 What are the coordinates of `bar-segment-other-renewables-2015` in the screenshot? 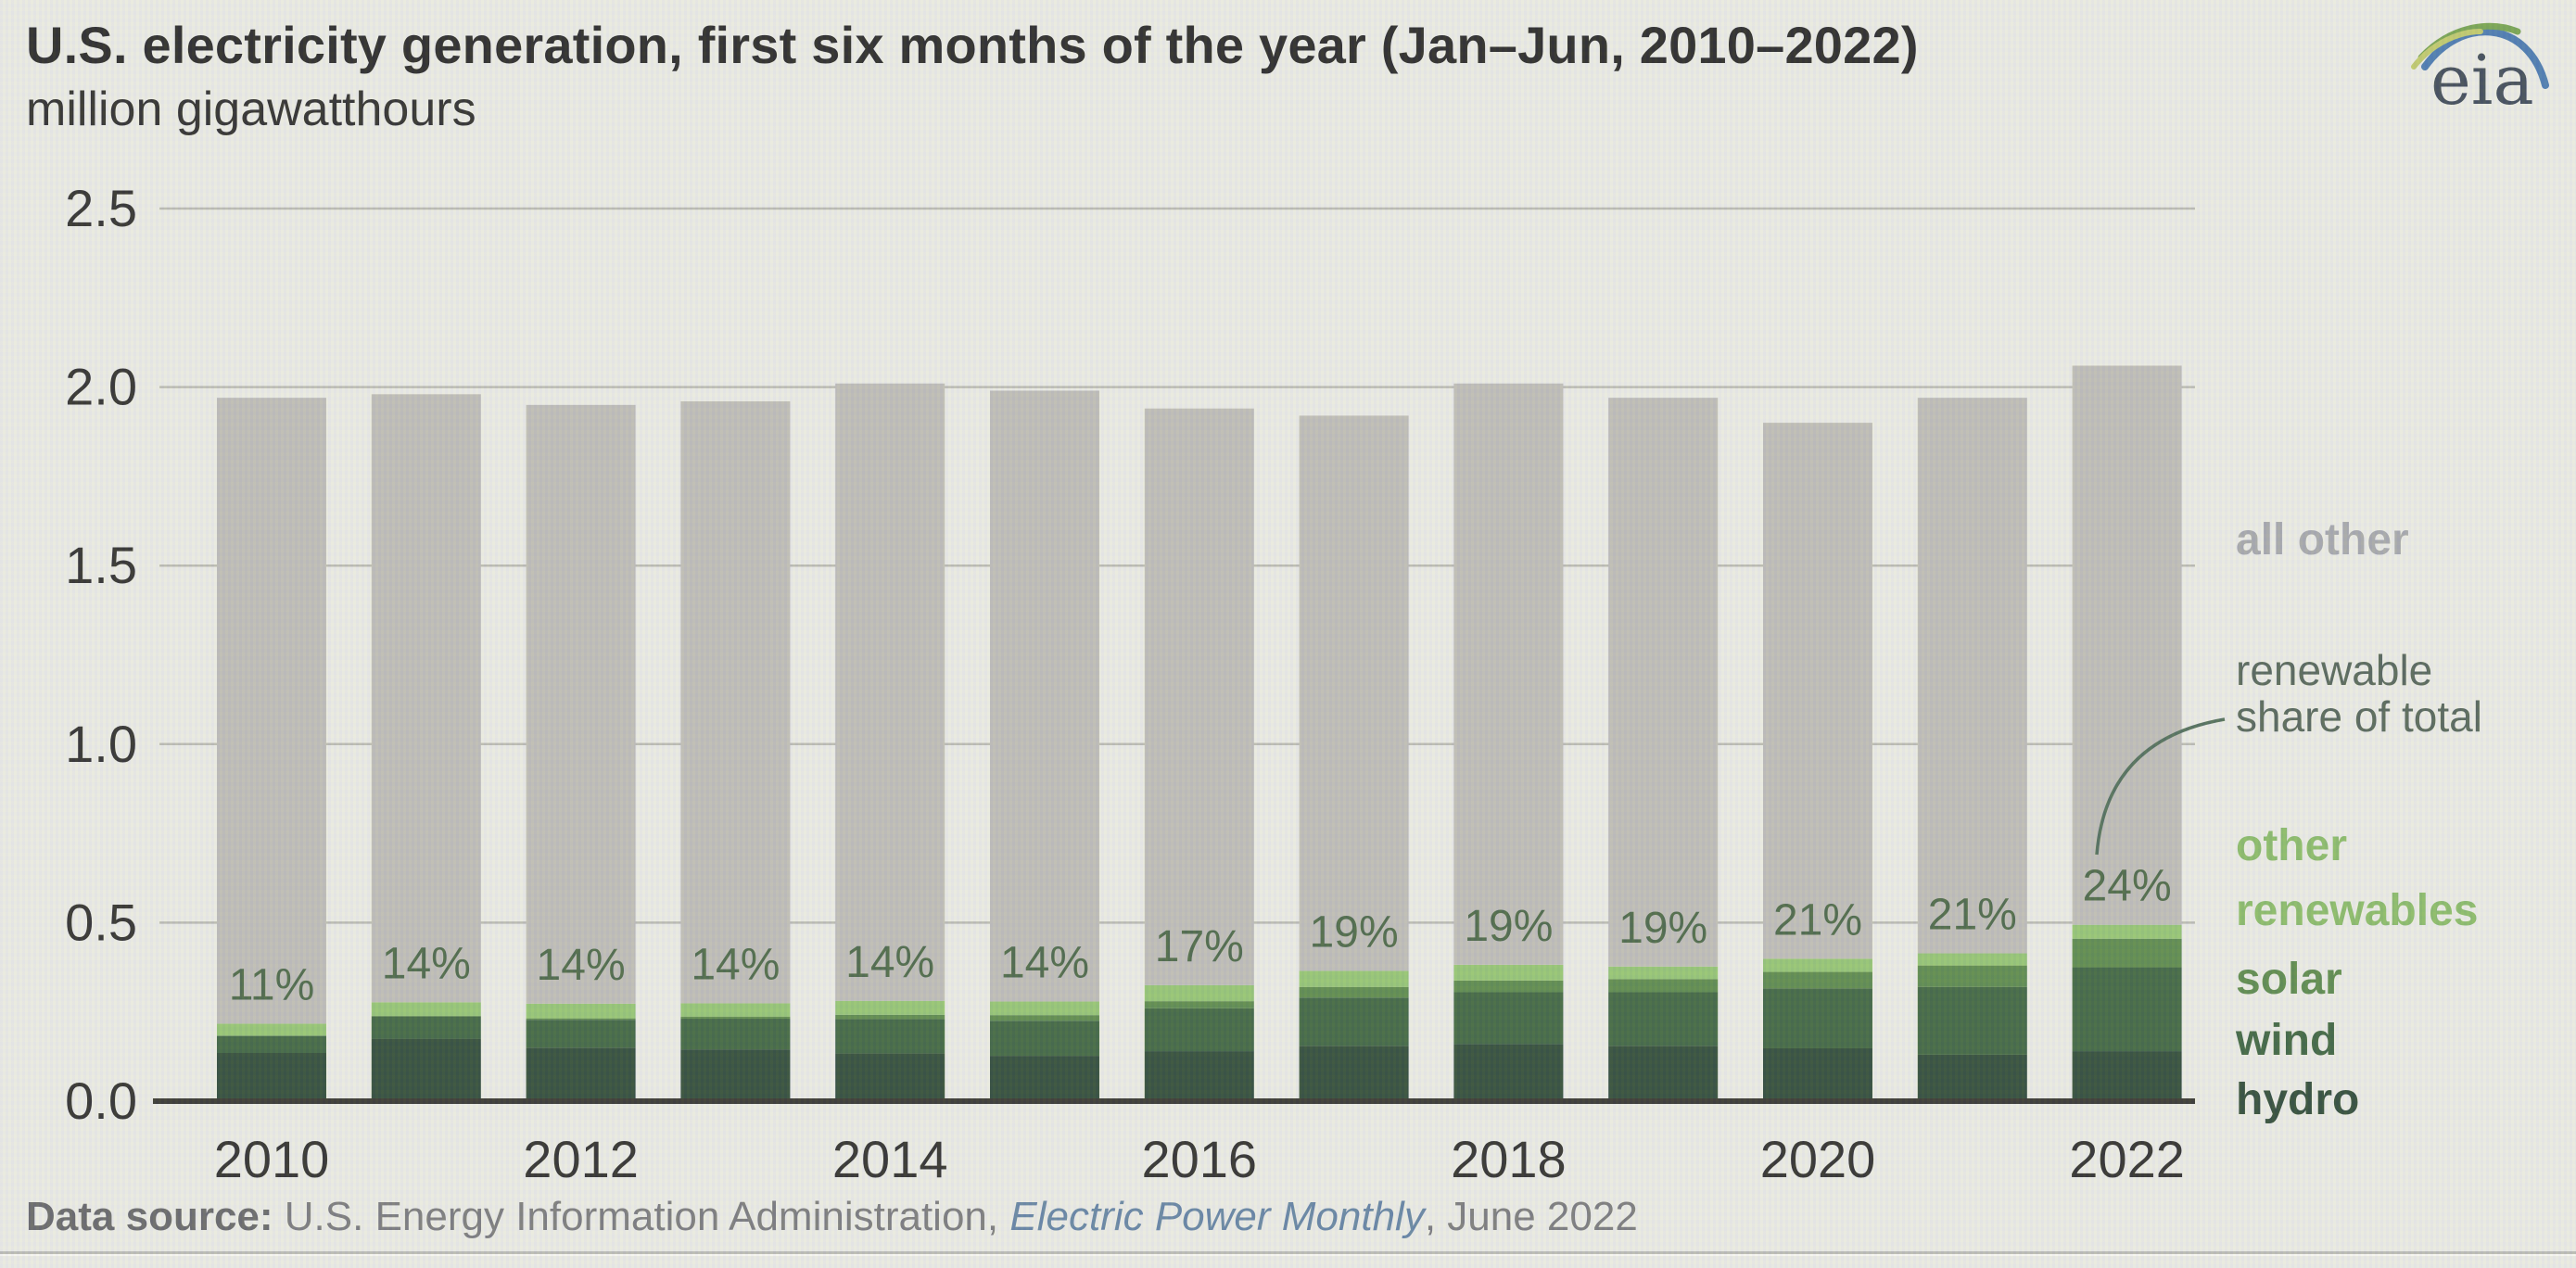 It's located at (1044, 1008).